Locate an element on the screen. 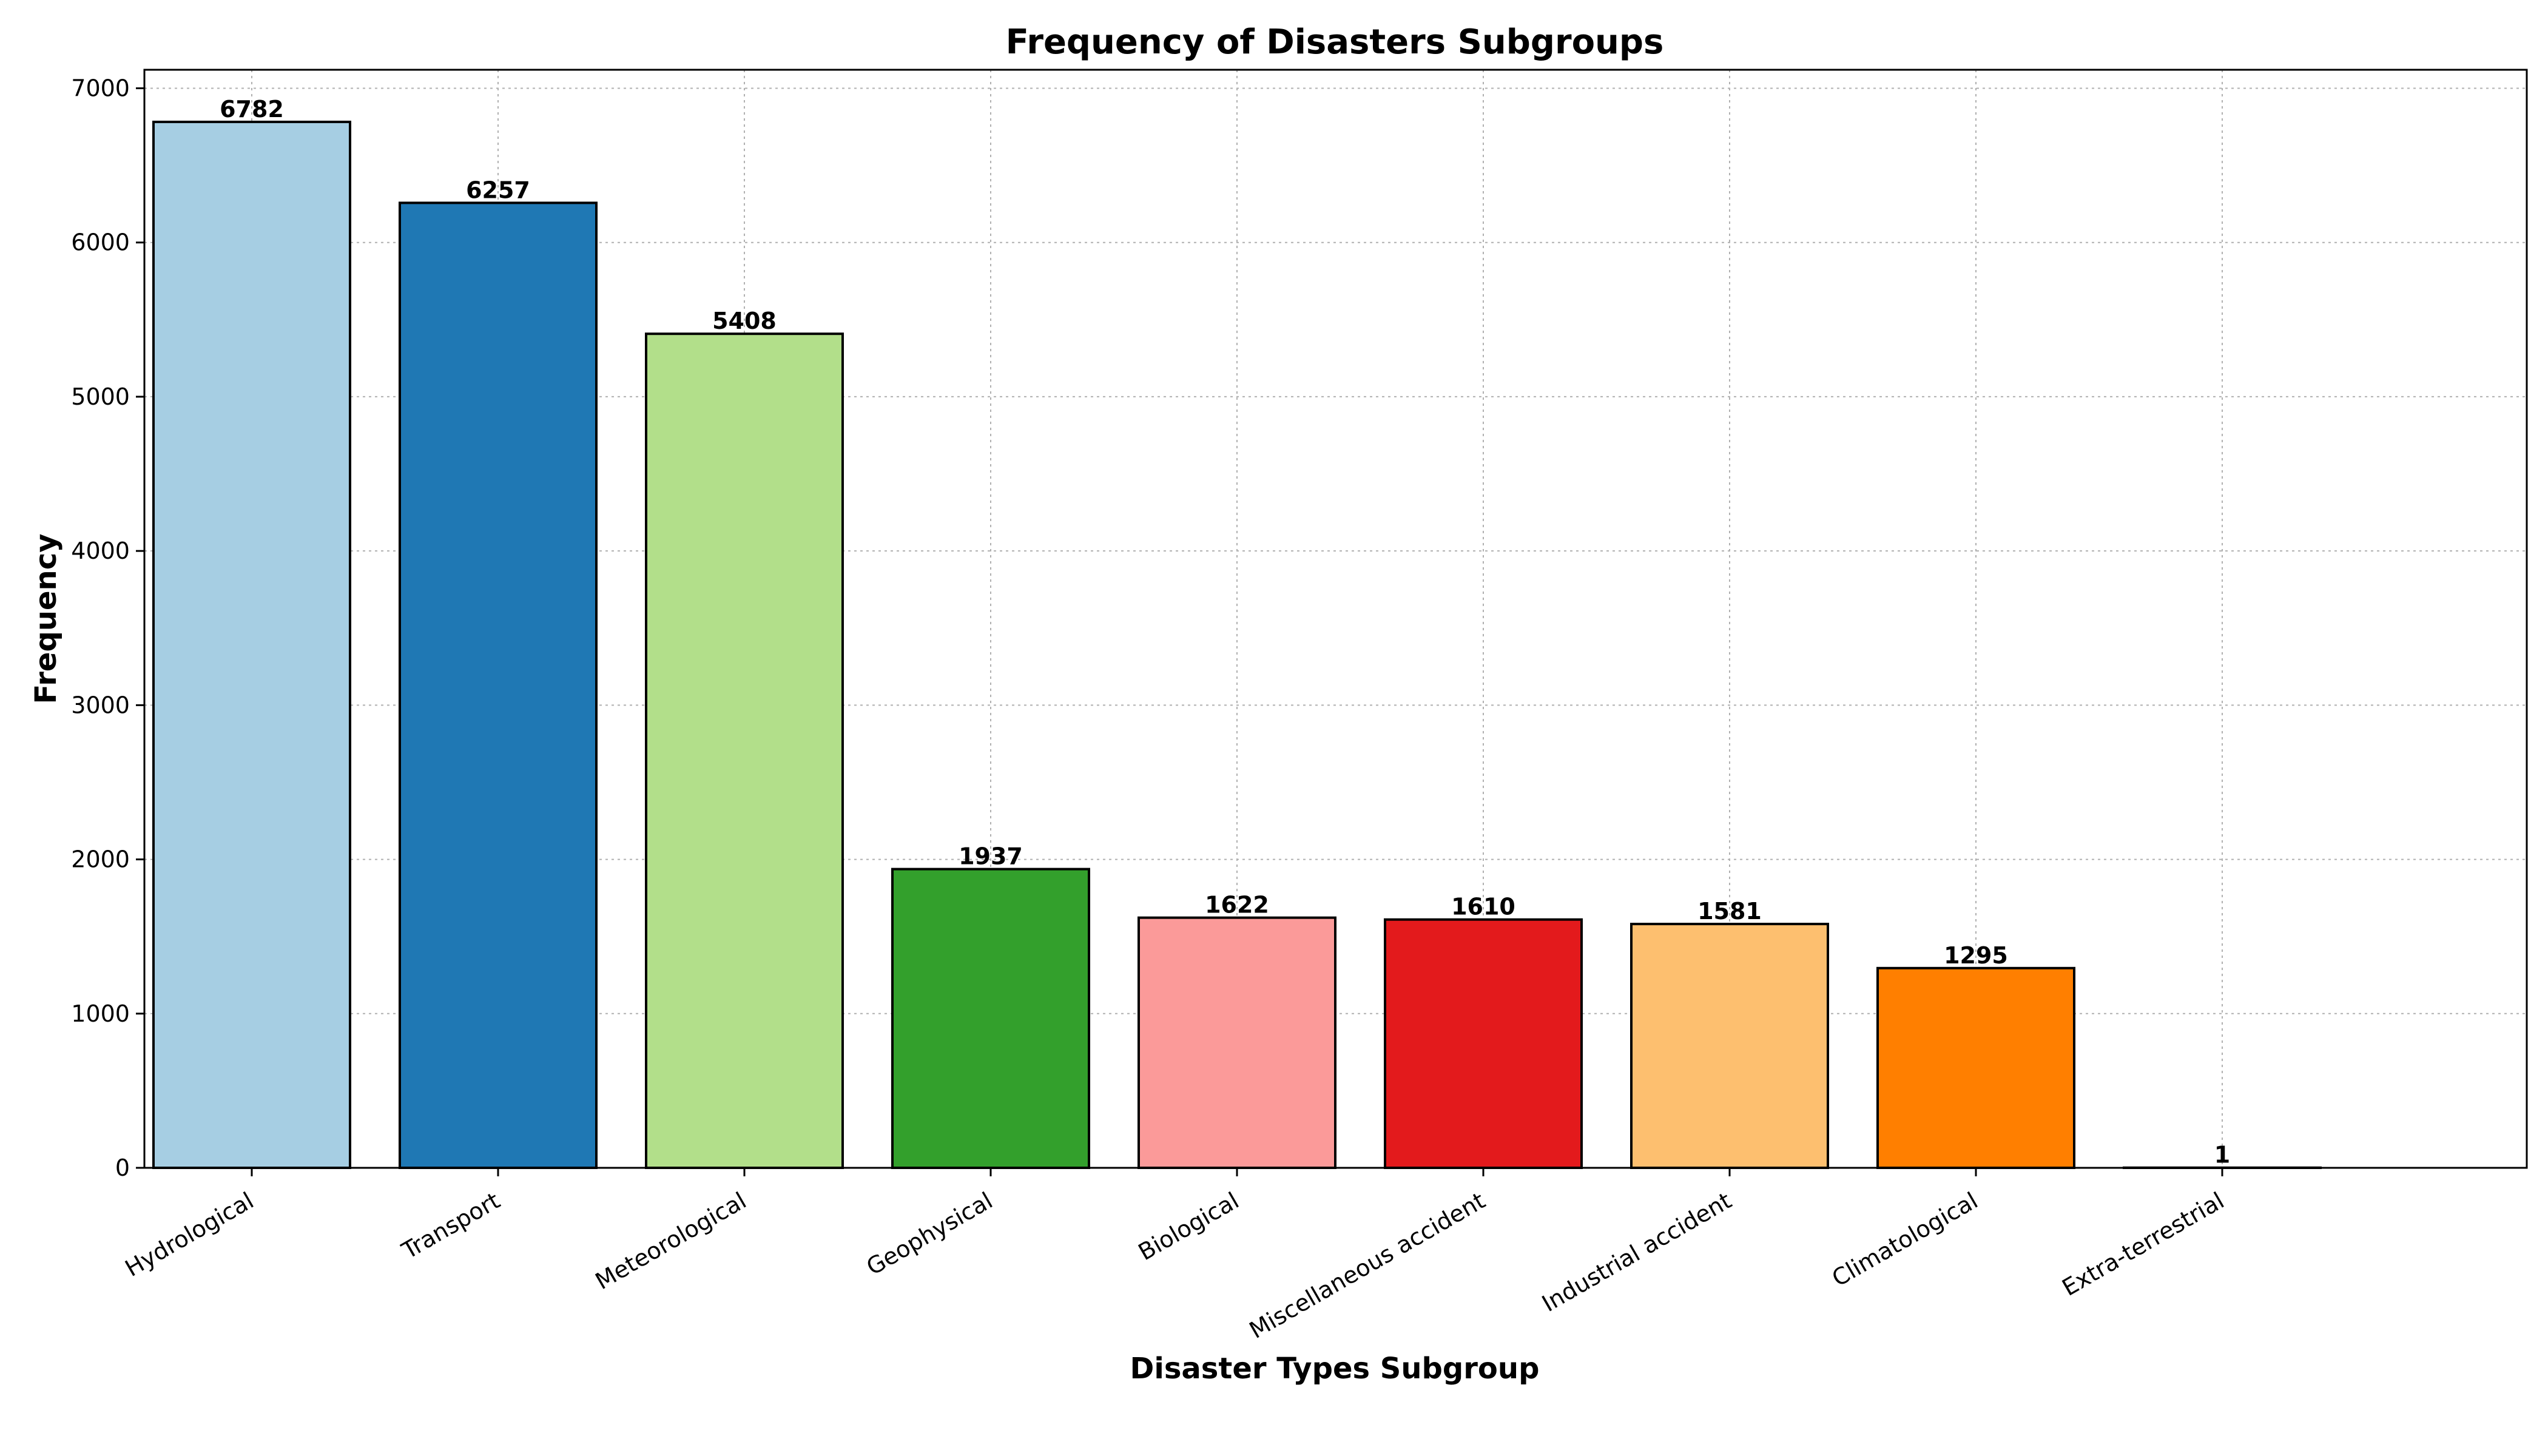 This screenshot has height=1456, width=2548. bar-climatological is located at coordinates (1975, 1068).